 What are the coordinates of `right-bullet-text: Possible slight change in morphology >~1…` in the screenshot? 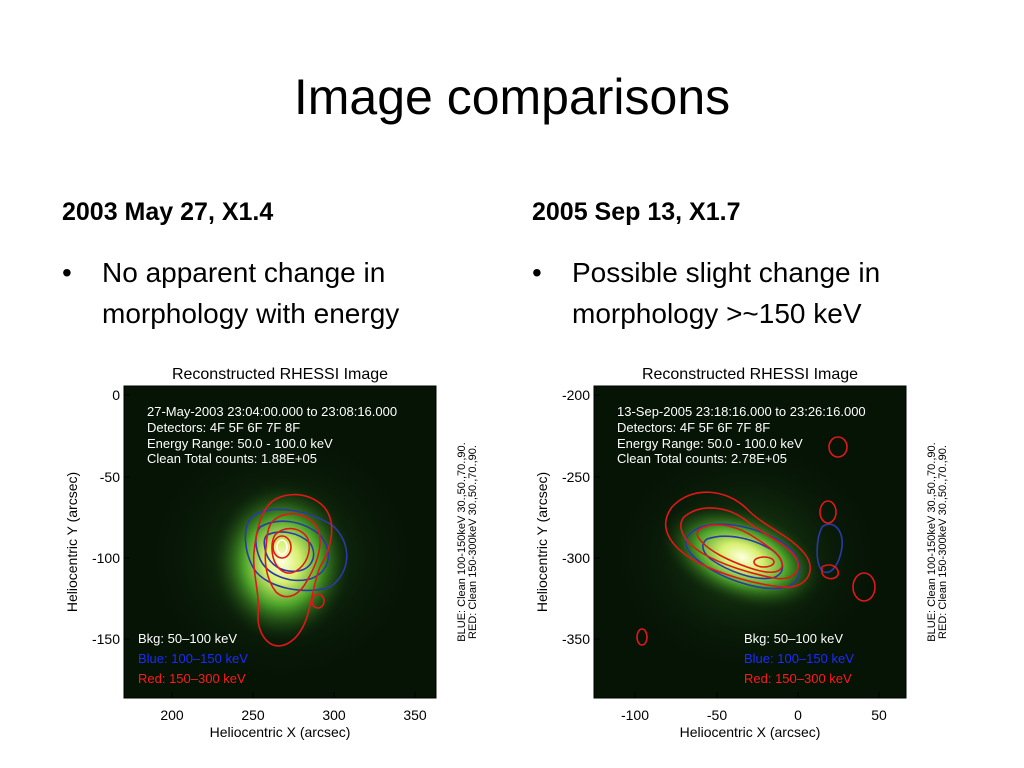 It's located at (726, 293).